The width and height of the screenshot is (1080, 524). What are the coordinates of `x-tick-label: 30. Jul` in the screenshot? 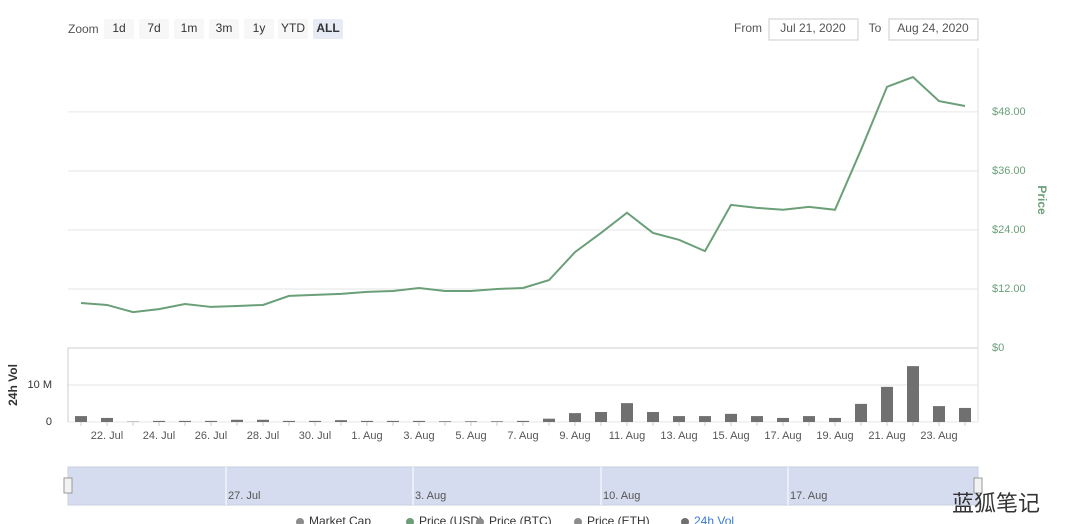 It's located at (315, 436).